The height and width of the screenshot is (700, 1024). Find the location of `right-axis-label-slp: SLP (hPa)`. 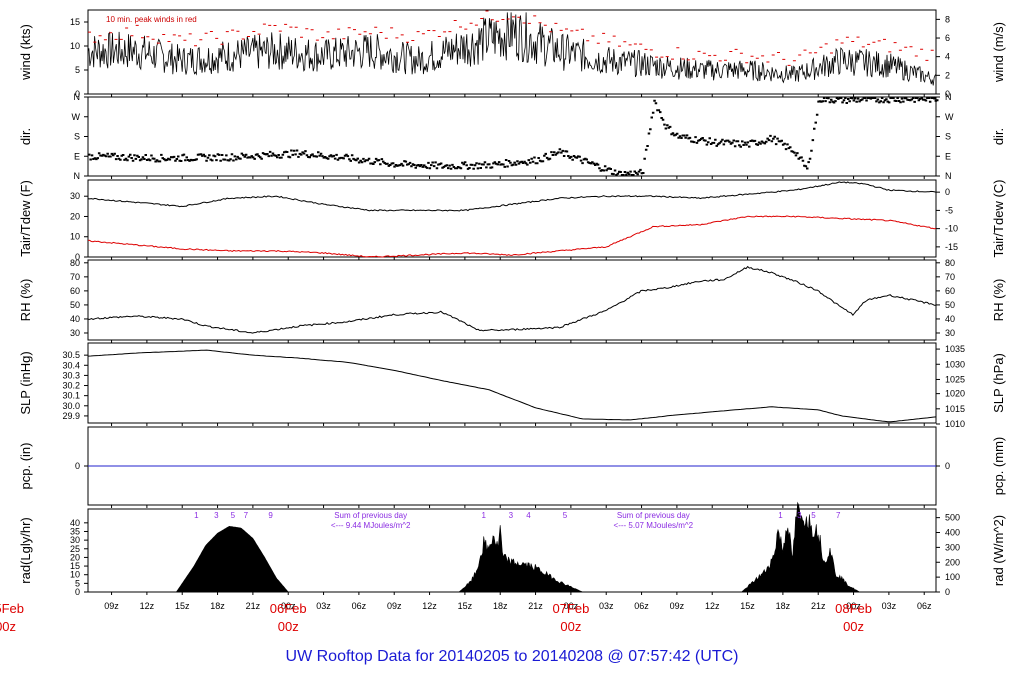

right-axis-label-slp: SLP (hPa) is located at coordinates (998, 383).